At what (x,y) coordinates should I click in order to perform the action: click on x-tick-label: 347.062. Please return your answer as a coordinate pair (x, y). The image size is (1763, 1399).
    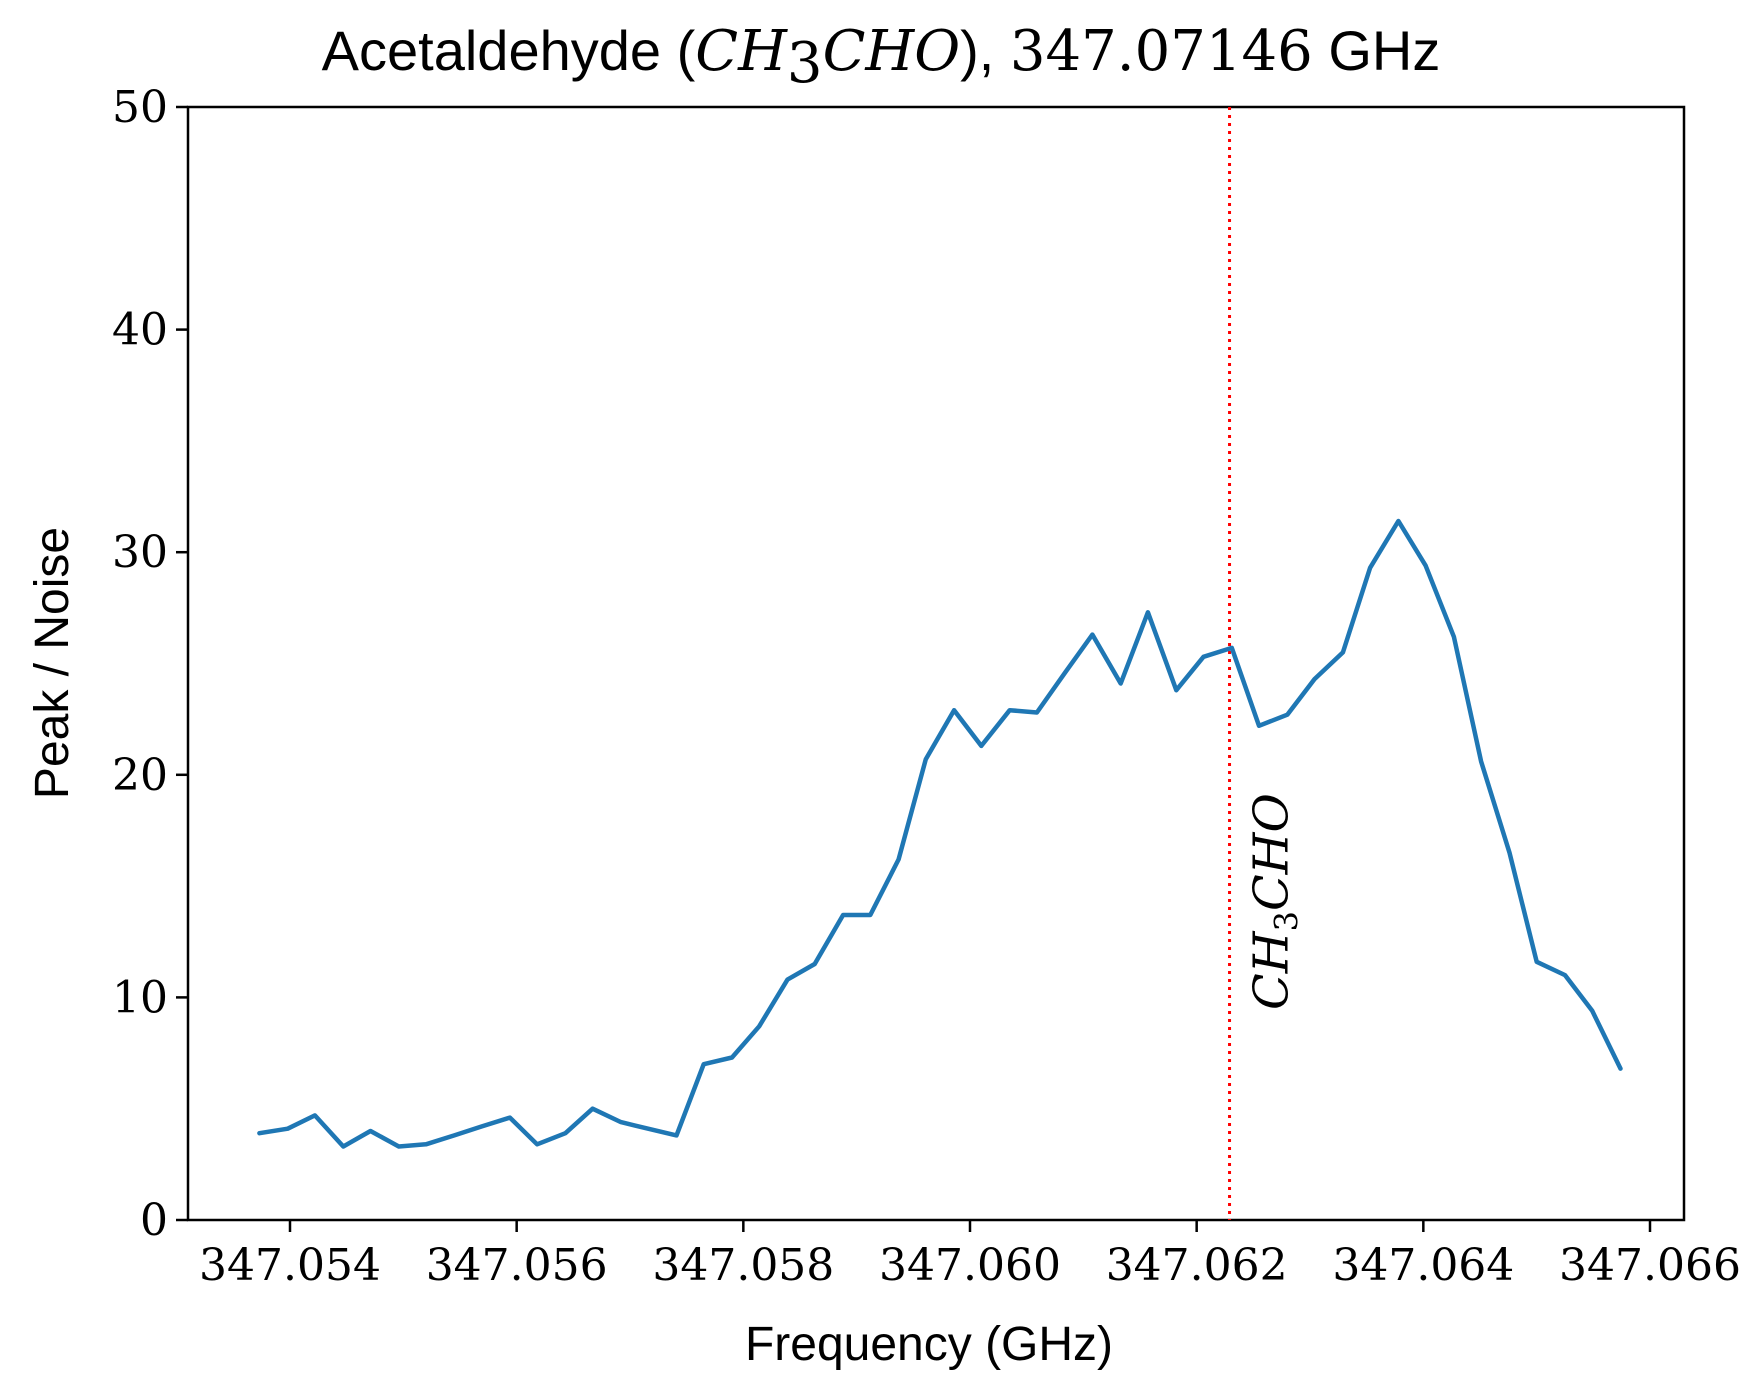
    Looking at the image, I should click on (1197, 1265).